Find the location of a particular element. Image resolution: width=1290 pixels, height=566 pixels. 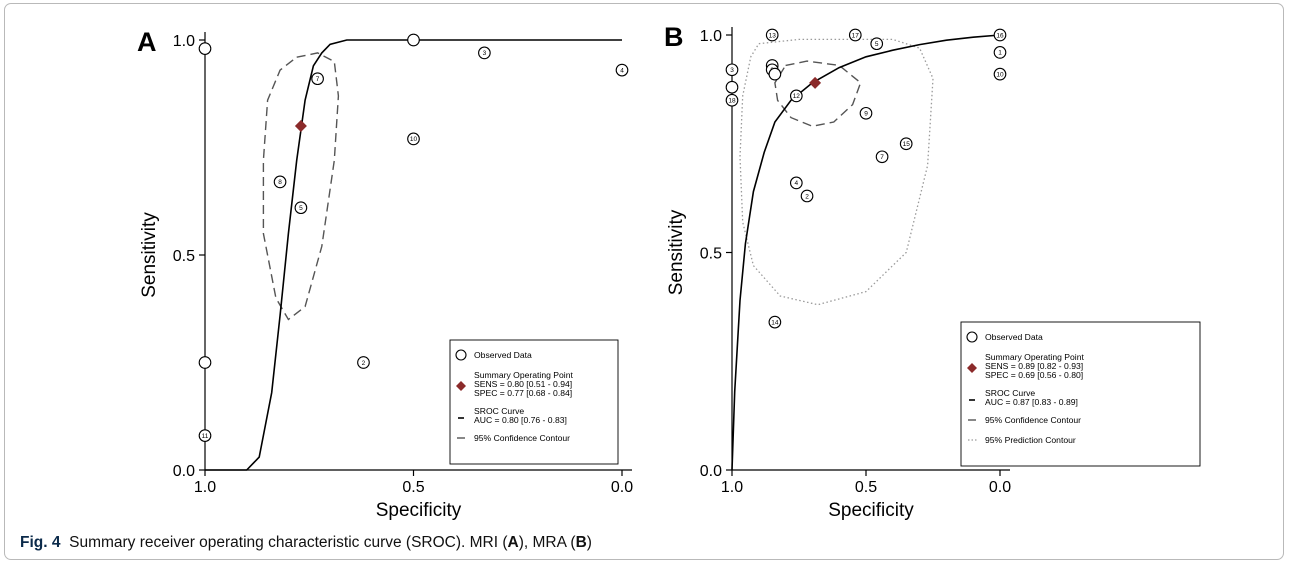

observed-point: 17 is located at coordinates (855, 35).